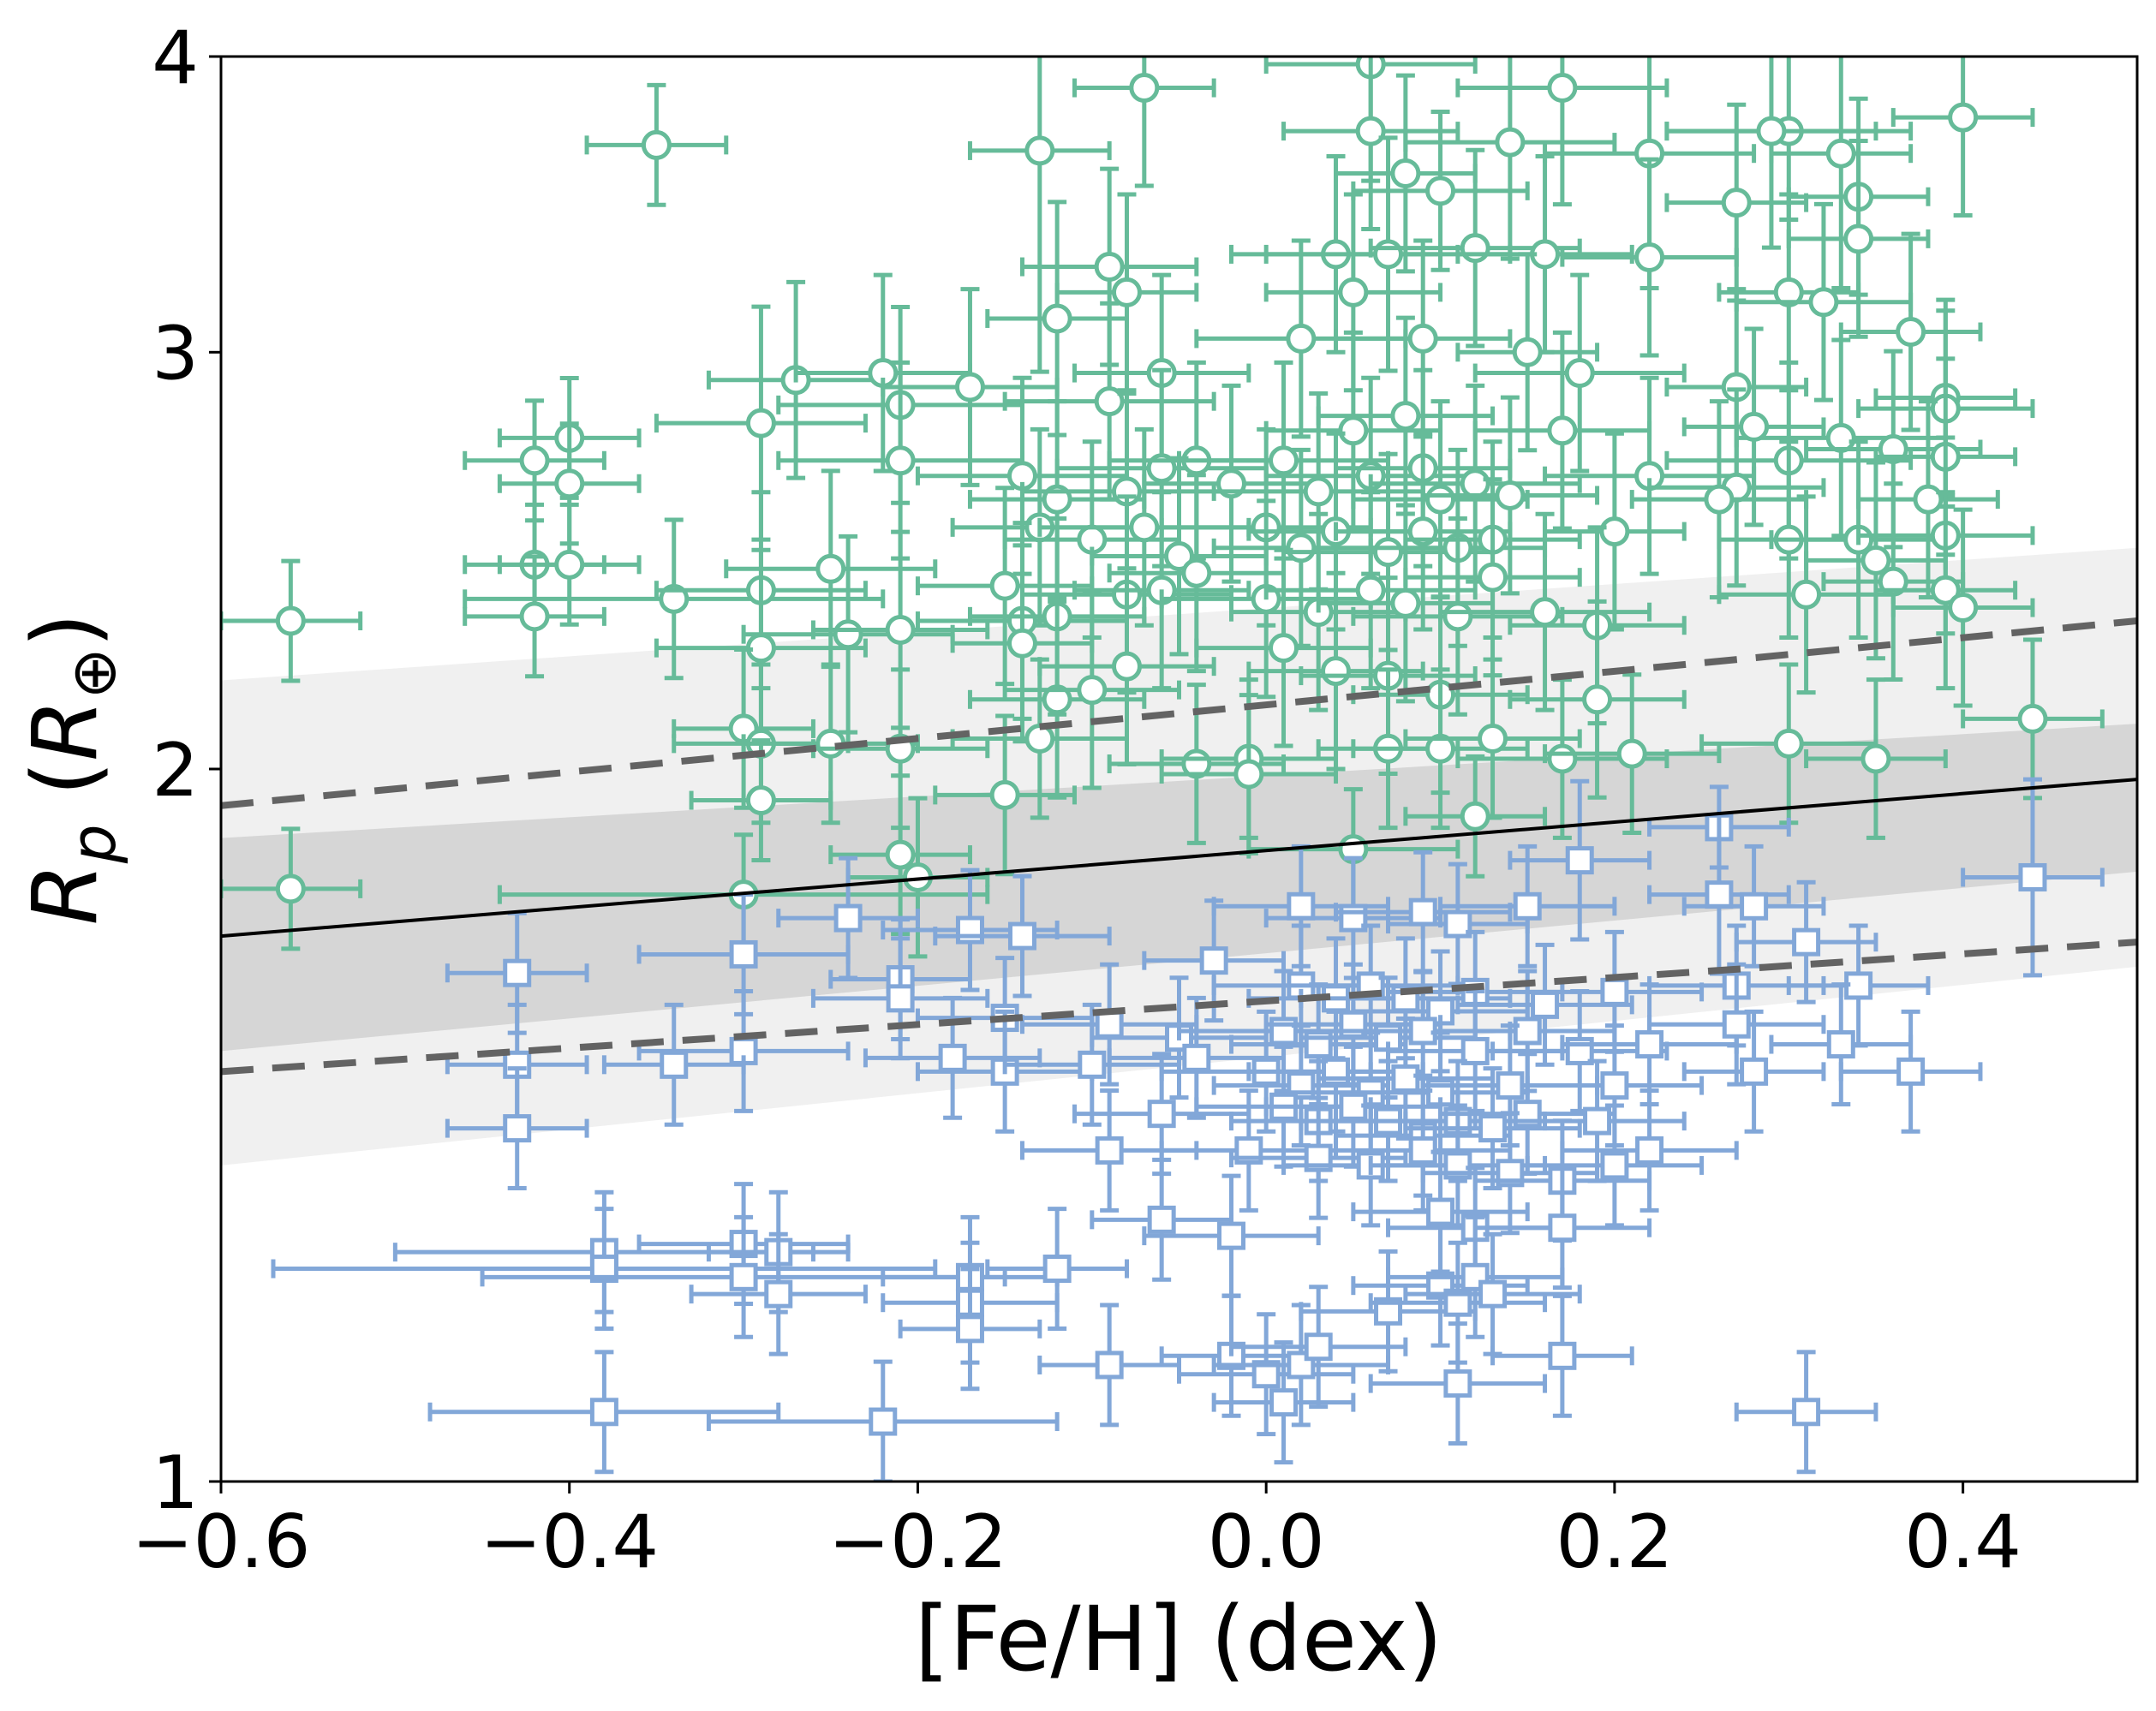  I want to click on dashed-line-lower, so click(1179, 1007).